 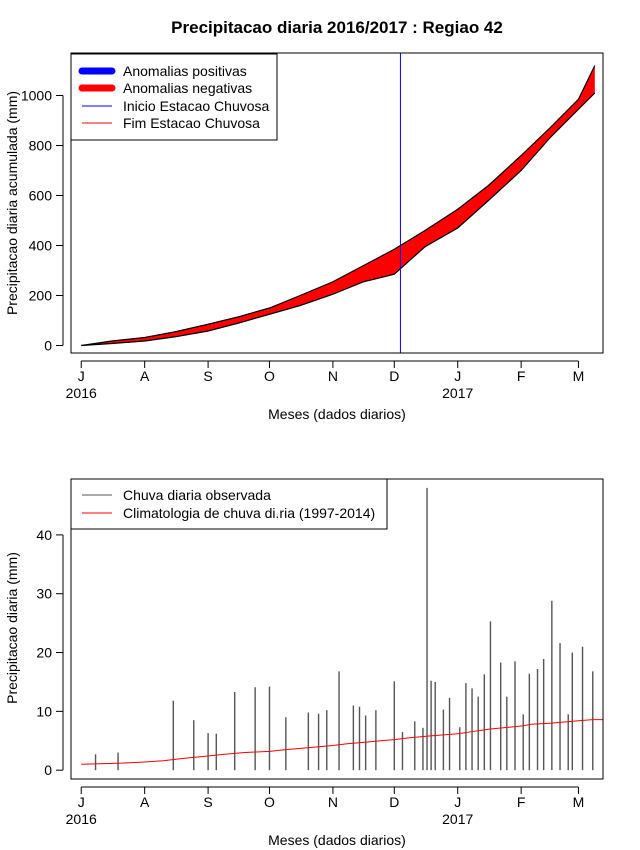 What do you see at coordinates (269, 802) in the screenshot?
I see `panel2-x-tick-label: O` at bounding box center [269, 802].